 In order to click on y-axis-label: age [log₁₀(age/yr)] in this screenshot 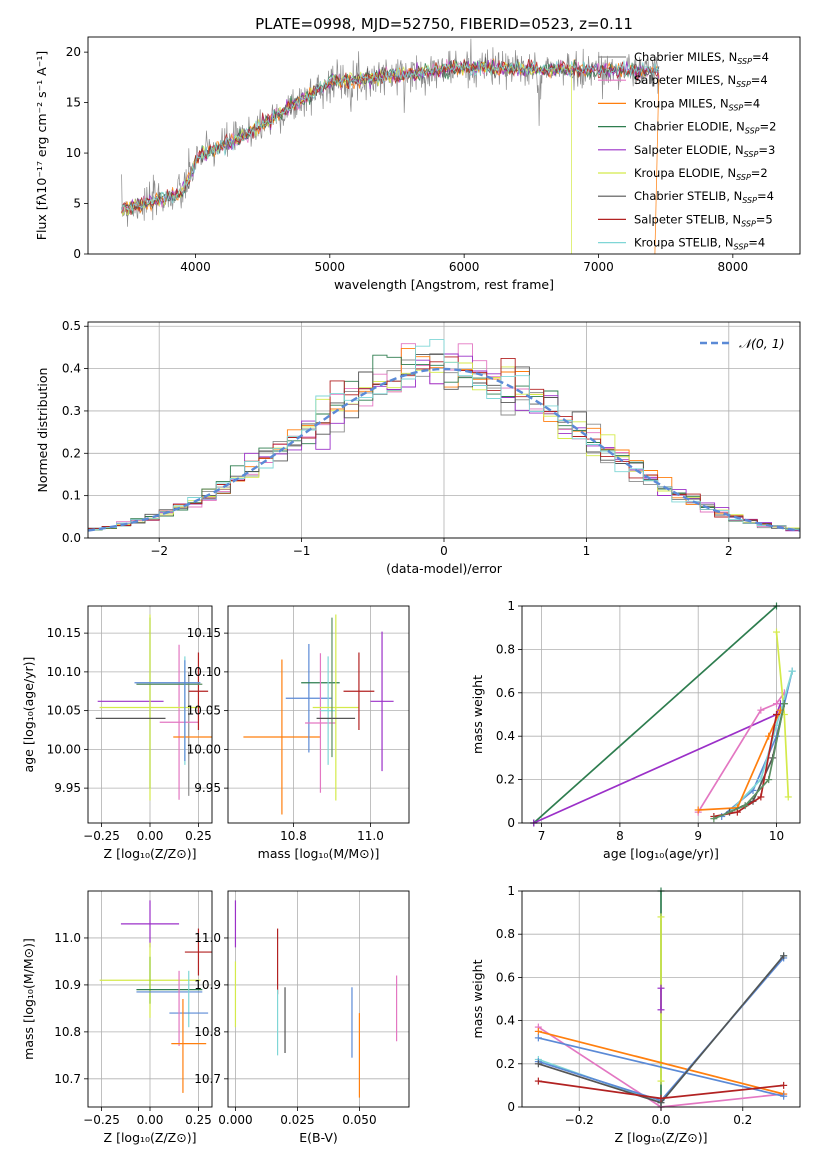, I will do `click(28, 715)`.